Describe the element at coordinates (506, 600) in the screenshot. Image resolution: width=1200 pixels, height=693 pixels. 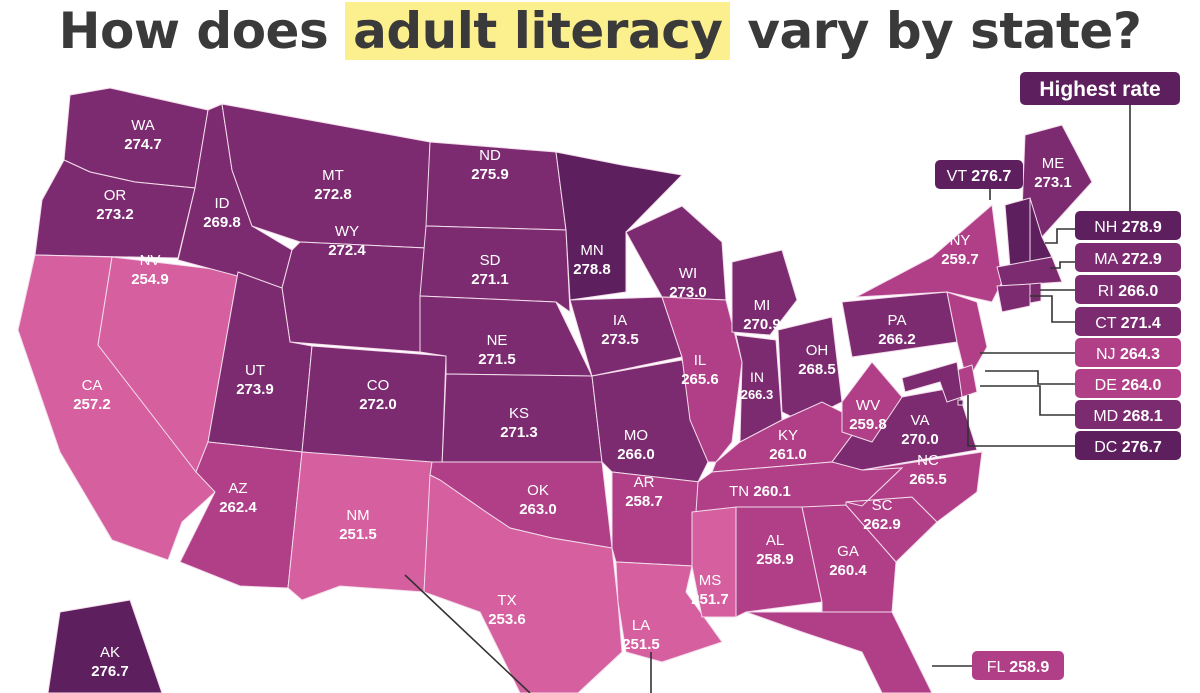
I see `state-abbr: TX` at that location.